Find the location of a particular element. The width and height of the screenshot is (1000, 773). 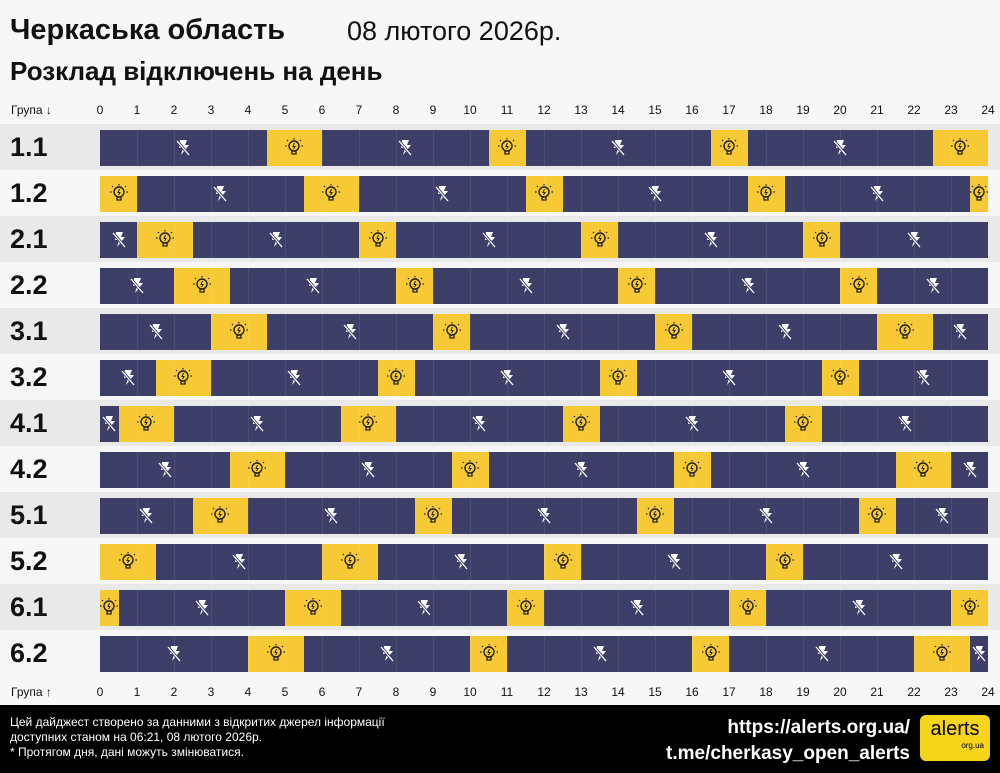

hour-tick-label: 1 is located at coordinates (137, 110).